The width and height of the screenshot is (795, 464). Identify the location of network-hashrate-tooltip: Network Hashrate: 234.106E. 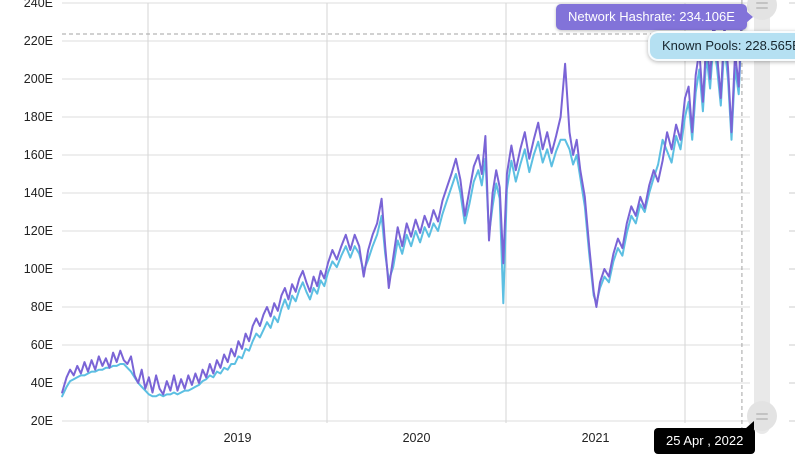
(654, 17).